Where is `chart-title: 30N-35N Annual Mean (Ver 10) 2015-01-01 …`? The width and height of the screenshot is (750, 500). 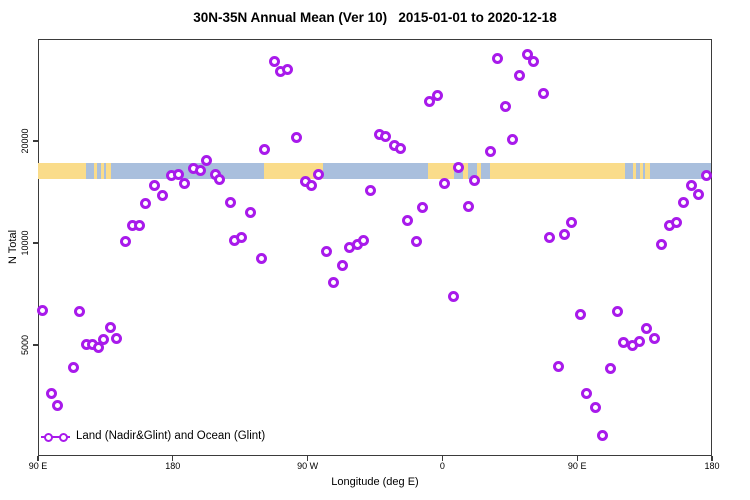
chart-title: 30N-35N Annual Mean (Ver 10) 2015-01-01 … is located at coordinates (375, 17).